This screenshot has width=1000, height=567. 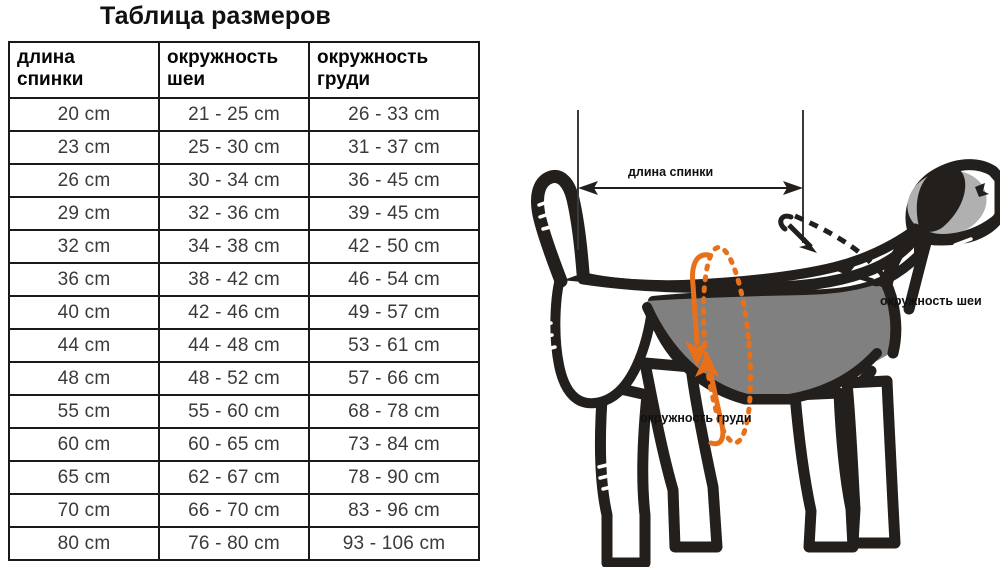 I want to click on neck-girth-hook-bottom, so click(x=878, y=277).